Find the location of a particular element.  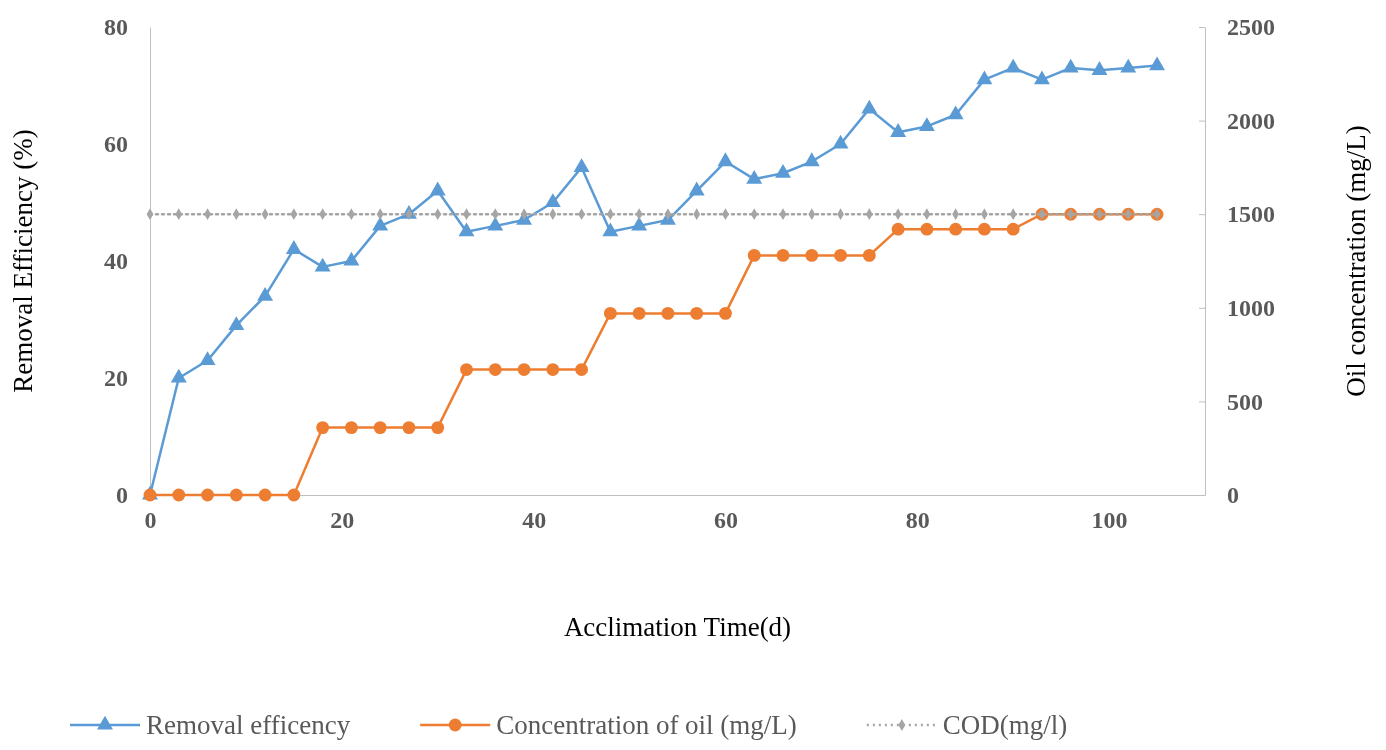

x-tick-label: 0 is located at coordinates (150, 520).